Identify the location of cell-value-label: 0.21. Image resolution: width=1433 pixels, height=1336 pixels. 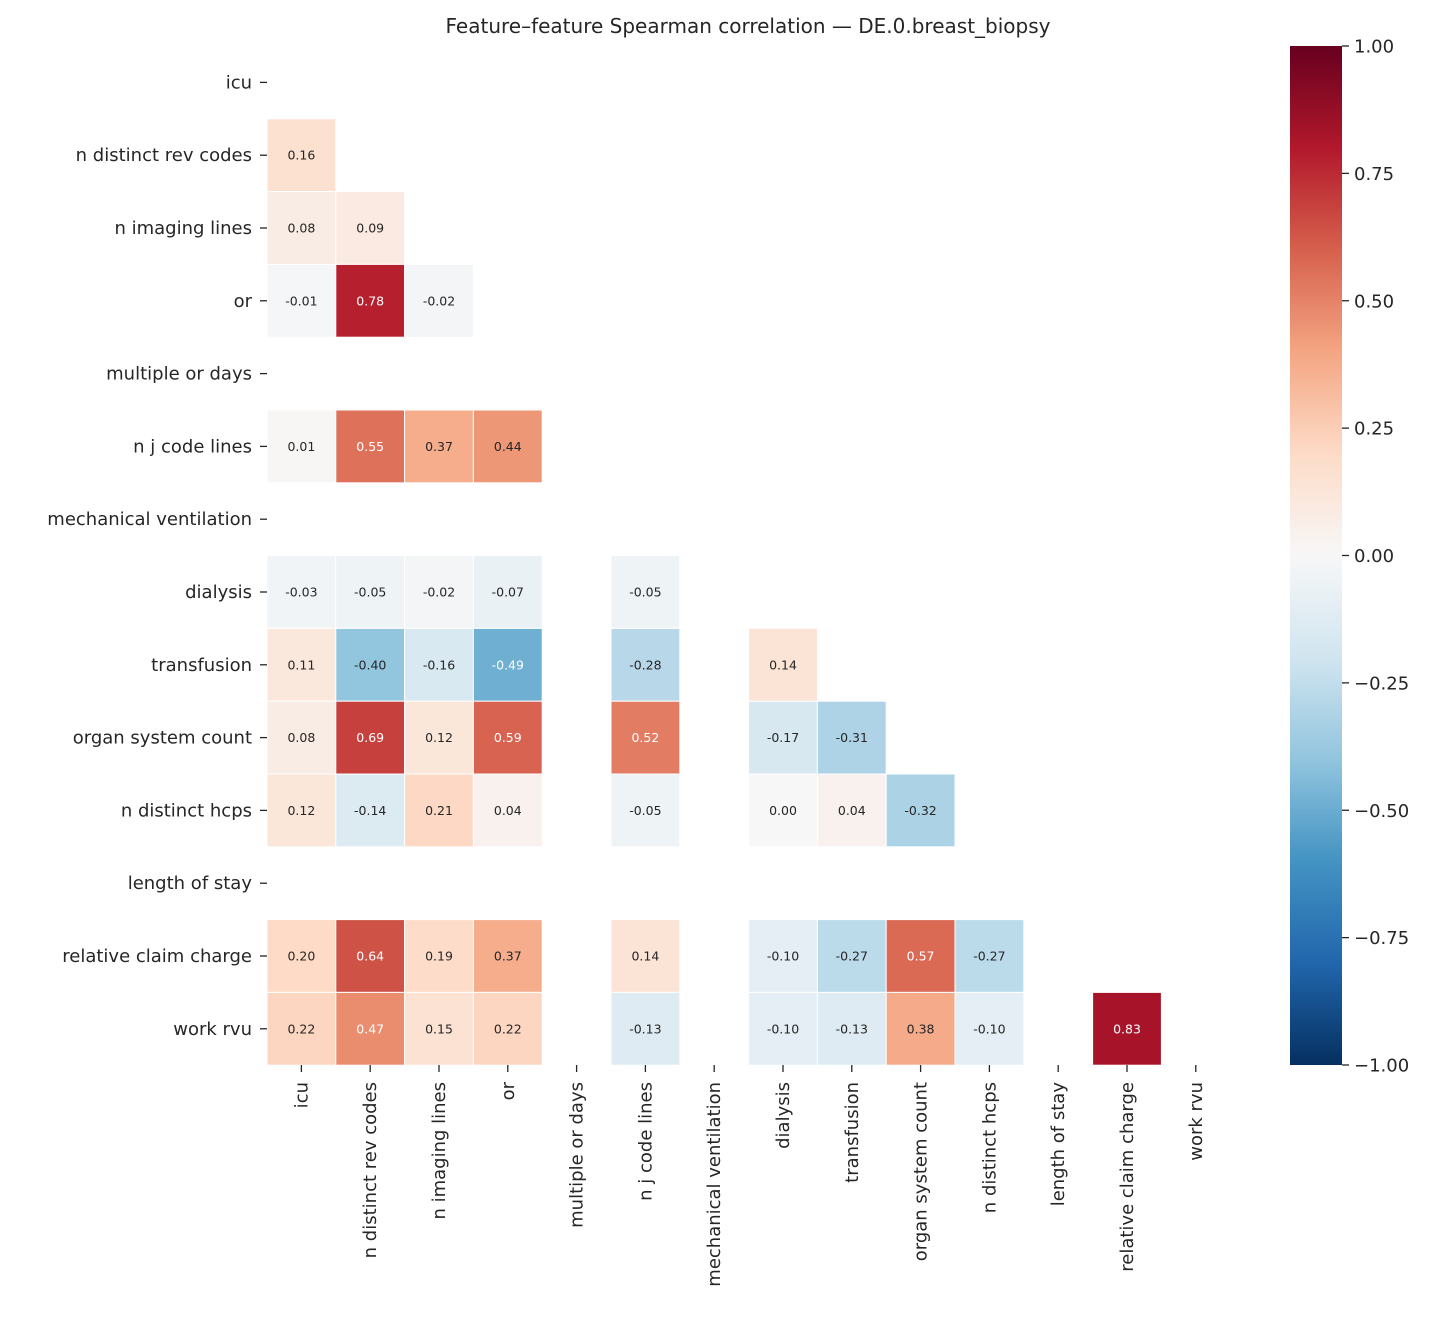
(439, 810).